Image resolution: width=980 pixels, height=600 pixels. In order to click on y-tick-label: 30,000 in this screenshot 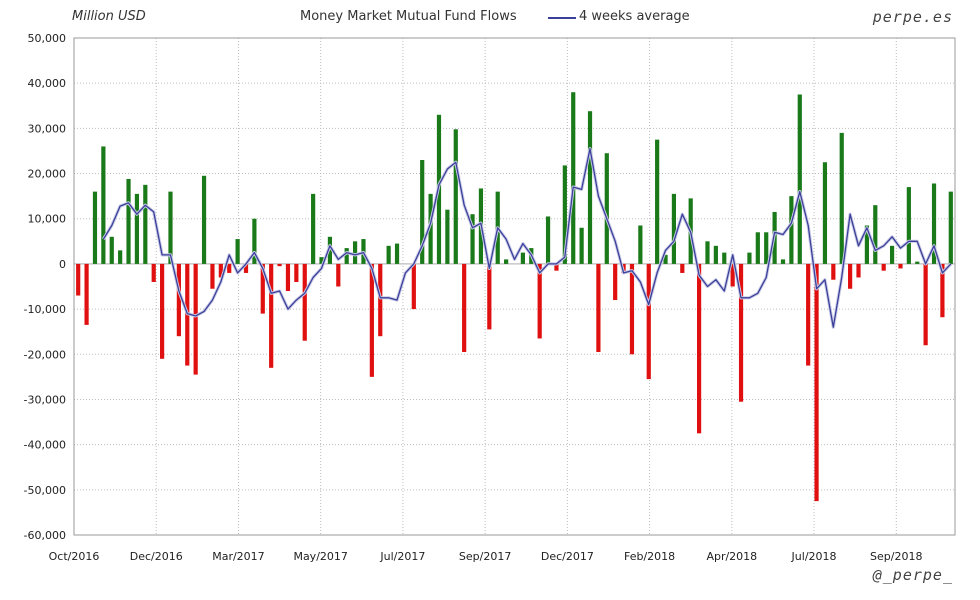, I will do `click(47, 128)`.